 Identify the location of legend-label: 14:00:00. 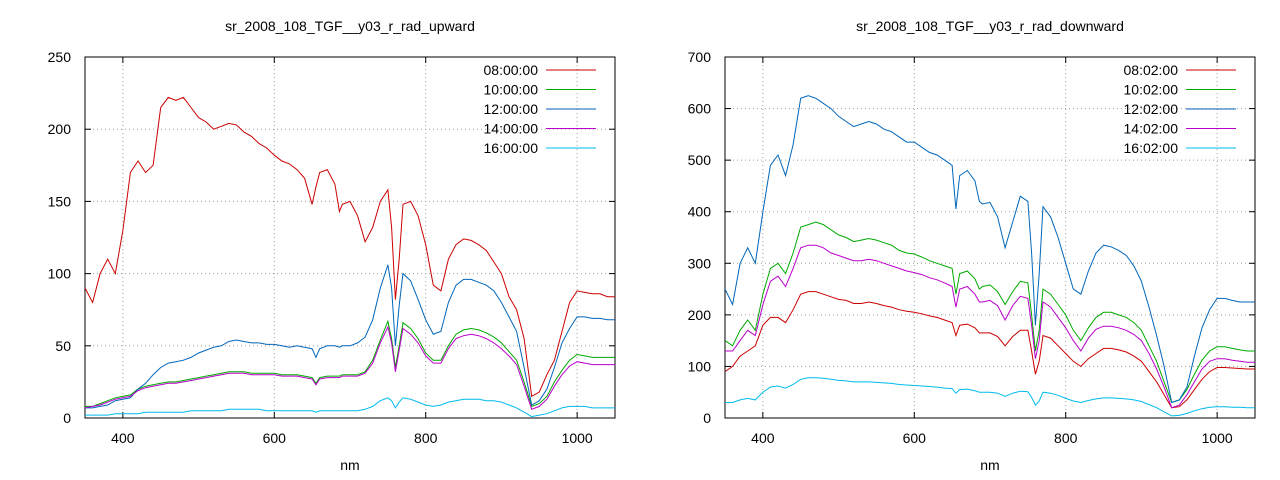
(511, 129).